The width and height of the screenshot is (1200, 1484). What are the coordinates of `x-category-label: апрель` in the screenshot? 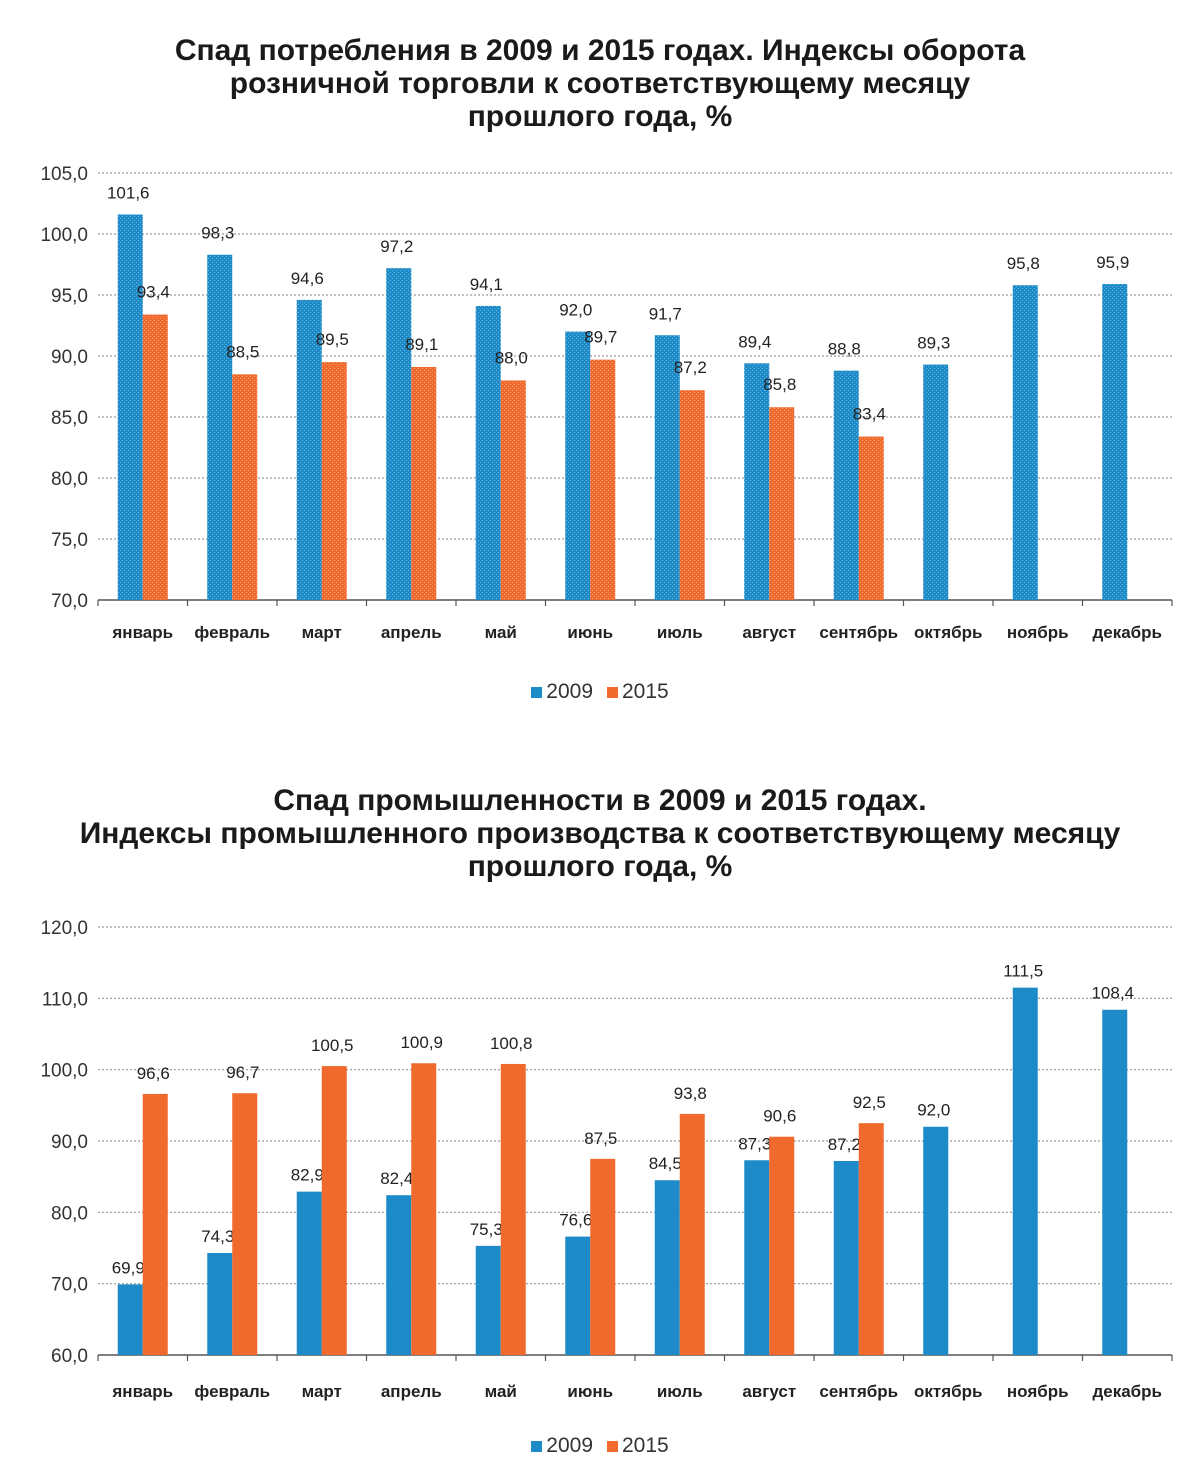 It's located at (411, 632).